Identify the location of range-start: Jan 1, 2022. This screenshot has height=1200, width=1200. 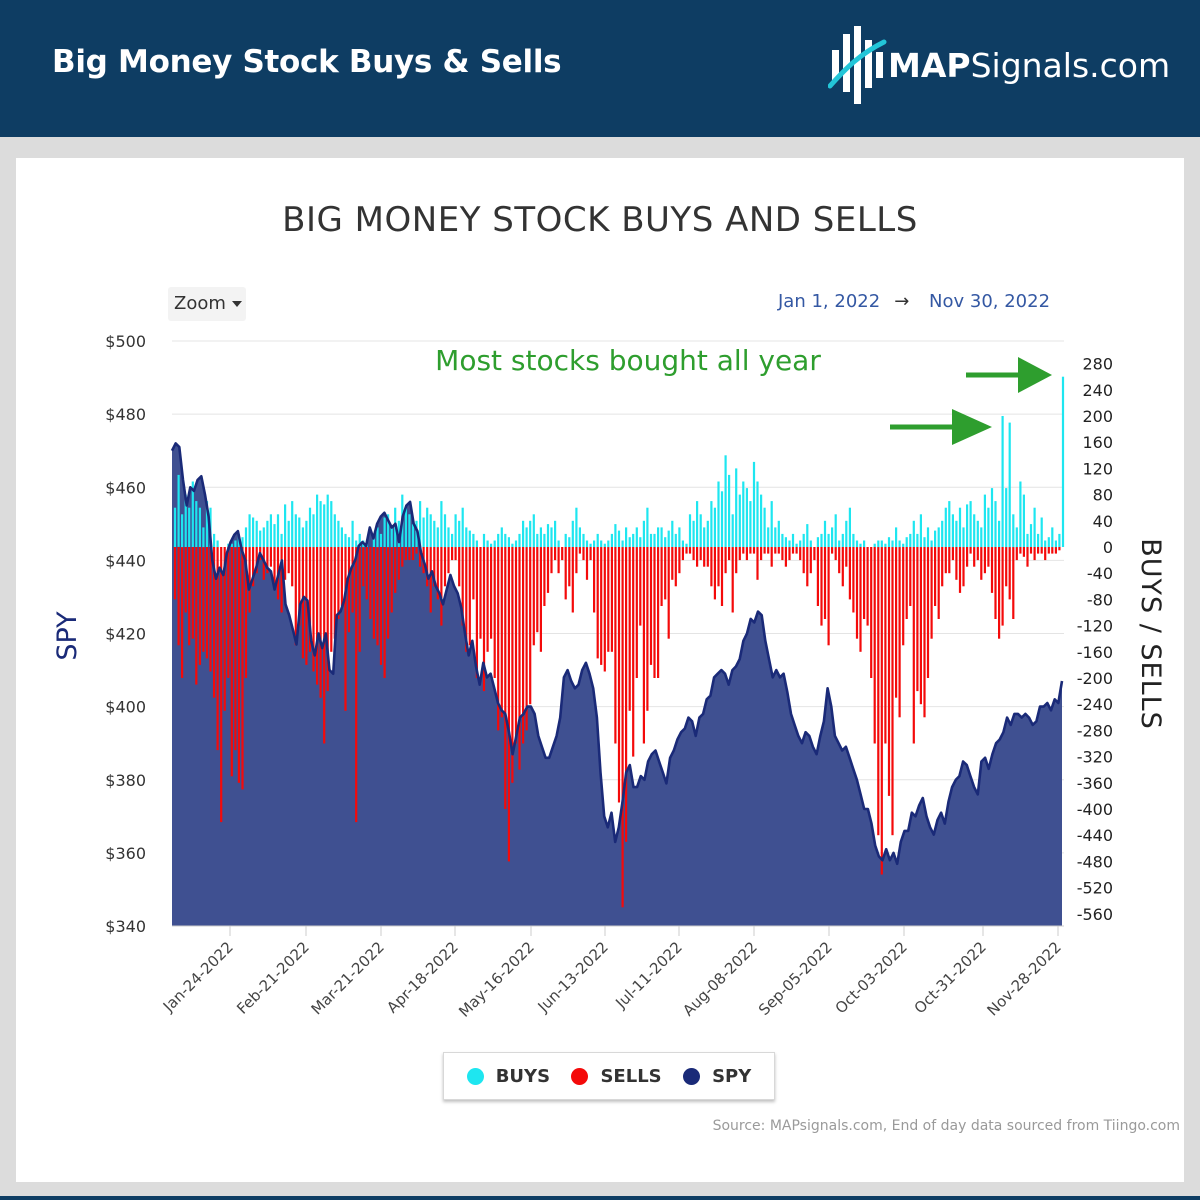
(829, 301).